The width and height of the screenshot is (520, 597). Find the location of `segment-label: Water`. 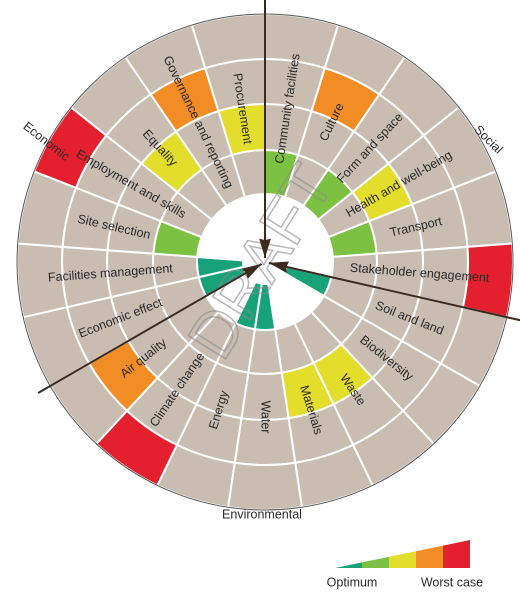

segment-label: Water is located at coordinates (266, 417).